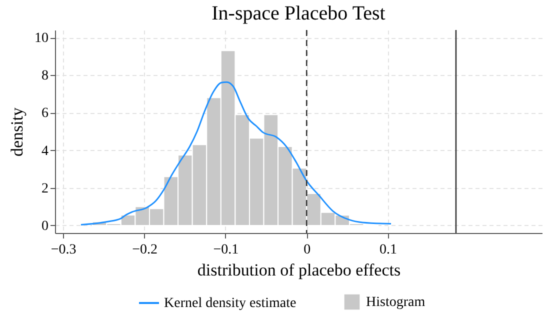  What do you see at coordinates (307, 250) in the screenshot?
I see `x-tick-label: 0` at bounding box center [307, 250].